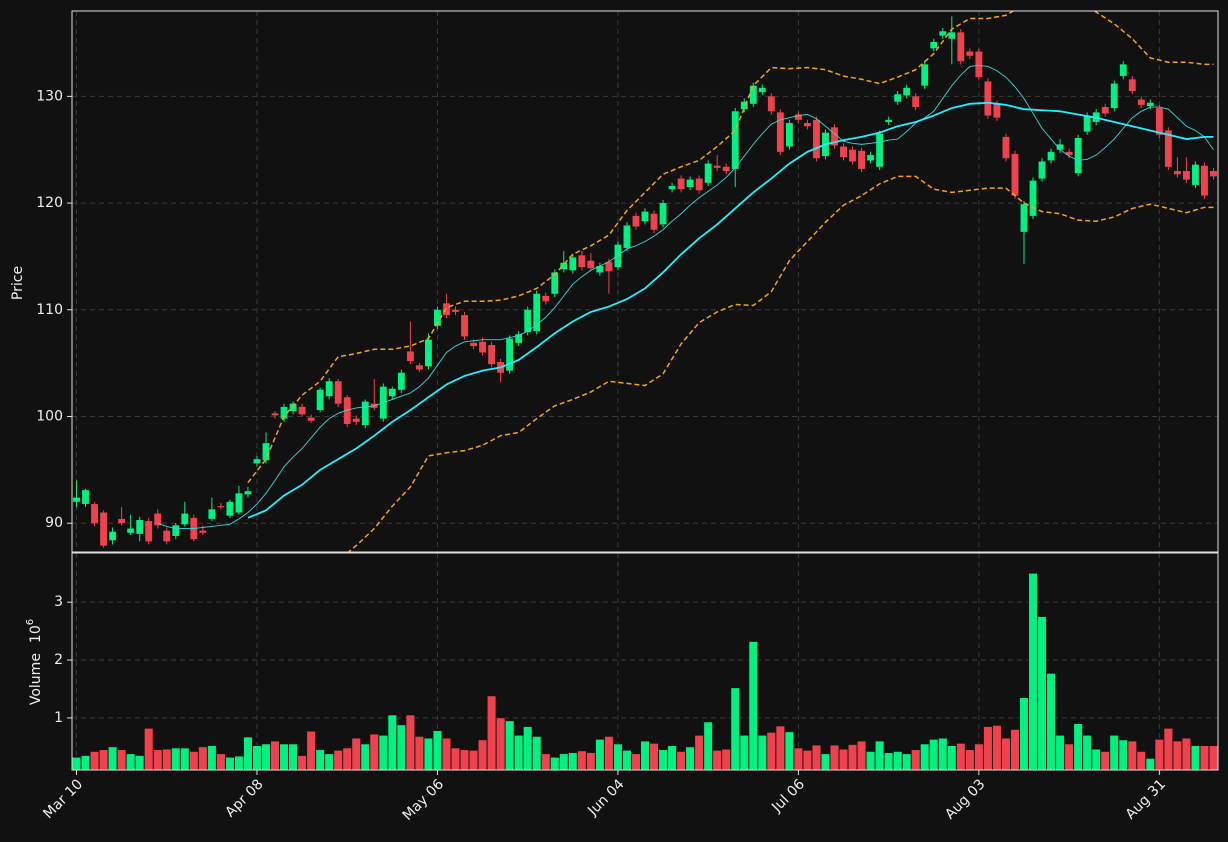  What do you see at coordinates (58, 660) in the screenshot?
I see `y-tick-label: 2` at bounding box center [58, 660].